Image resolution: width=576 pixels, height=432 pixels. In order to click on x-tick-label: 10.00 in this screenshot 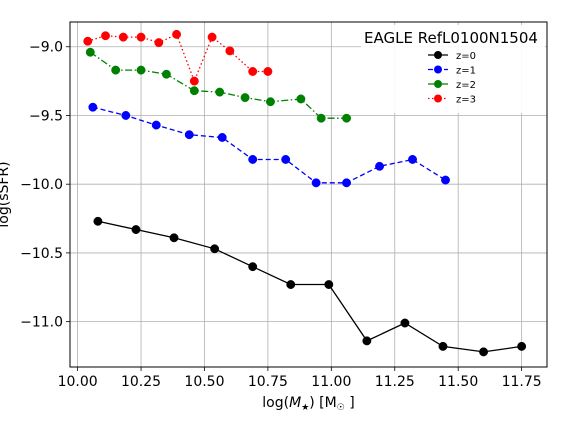, I will do `click(78, 382)`.